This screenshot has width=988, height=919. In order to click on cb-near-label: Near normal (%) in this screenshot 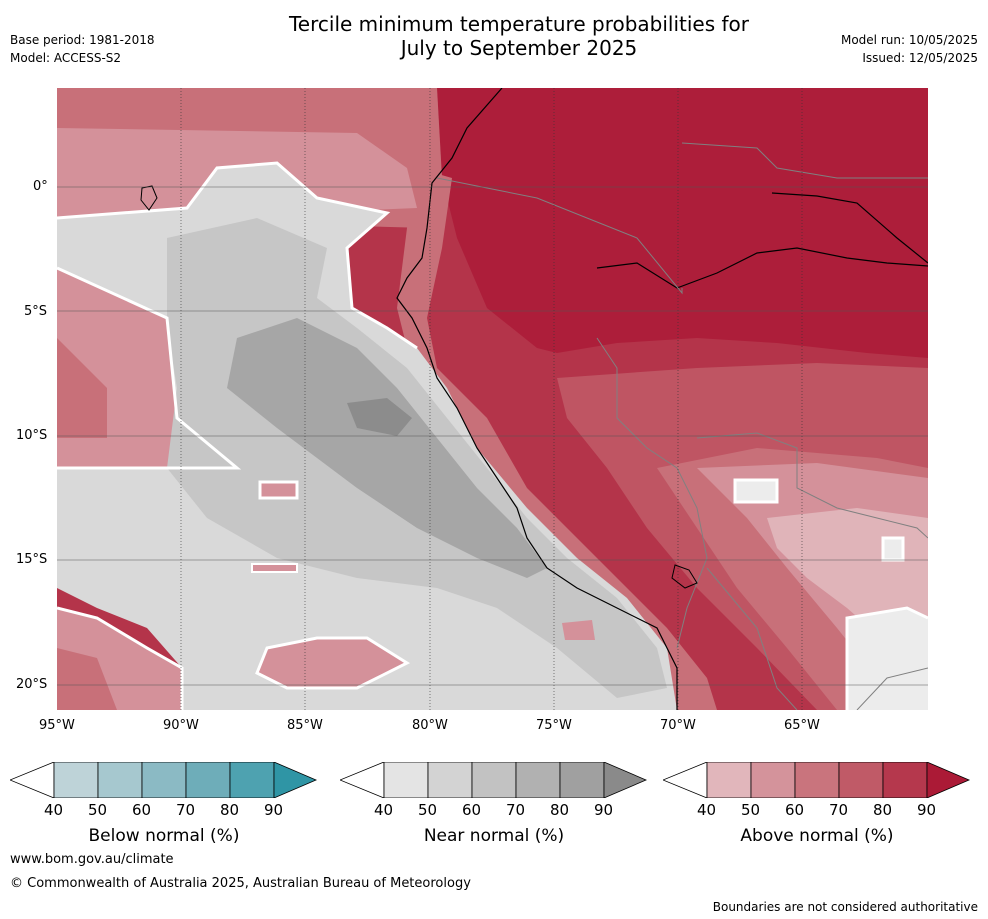, I will do `click(494, 836)`.